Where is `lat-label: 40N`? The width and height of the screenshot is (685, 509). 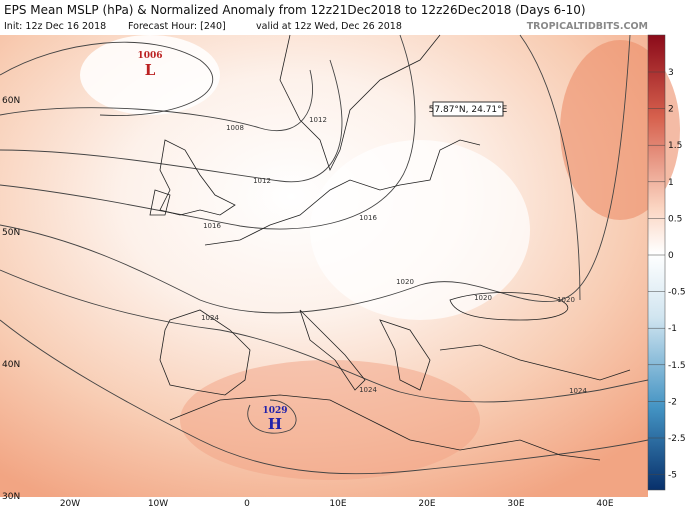
lat-label: 40N is located at coordinates (11, 365).